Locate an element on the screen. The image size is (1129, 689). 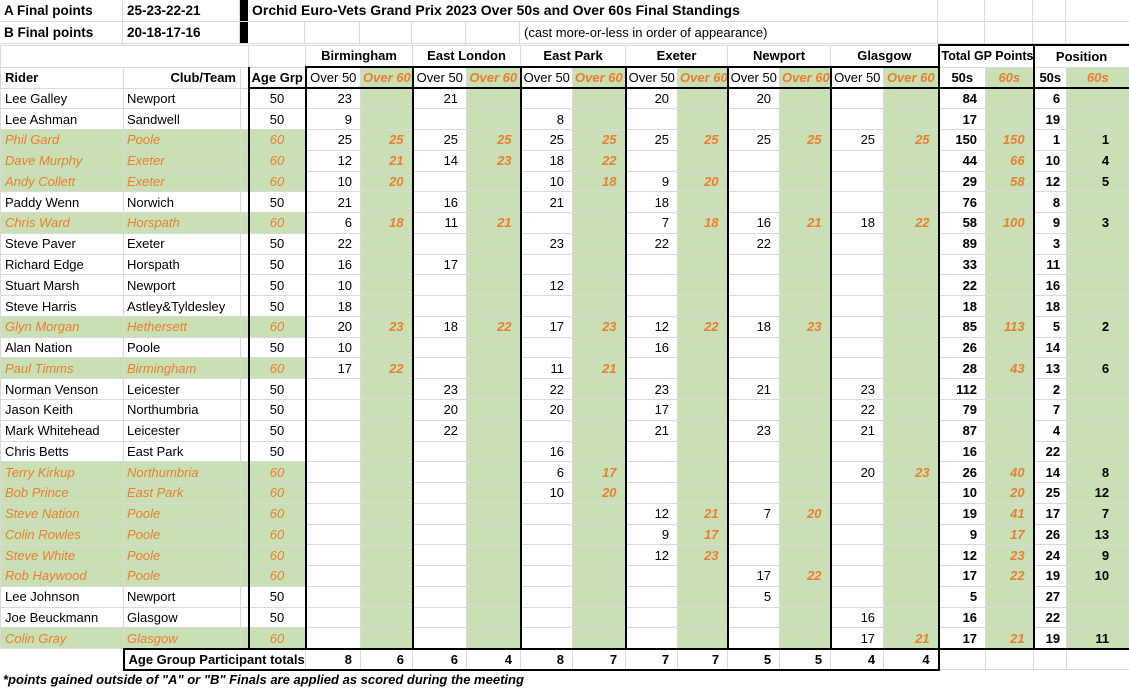
cell-position-60s: 10 is located at coordinates (1097, 576).